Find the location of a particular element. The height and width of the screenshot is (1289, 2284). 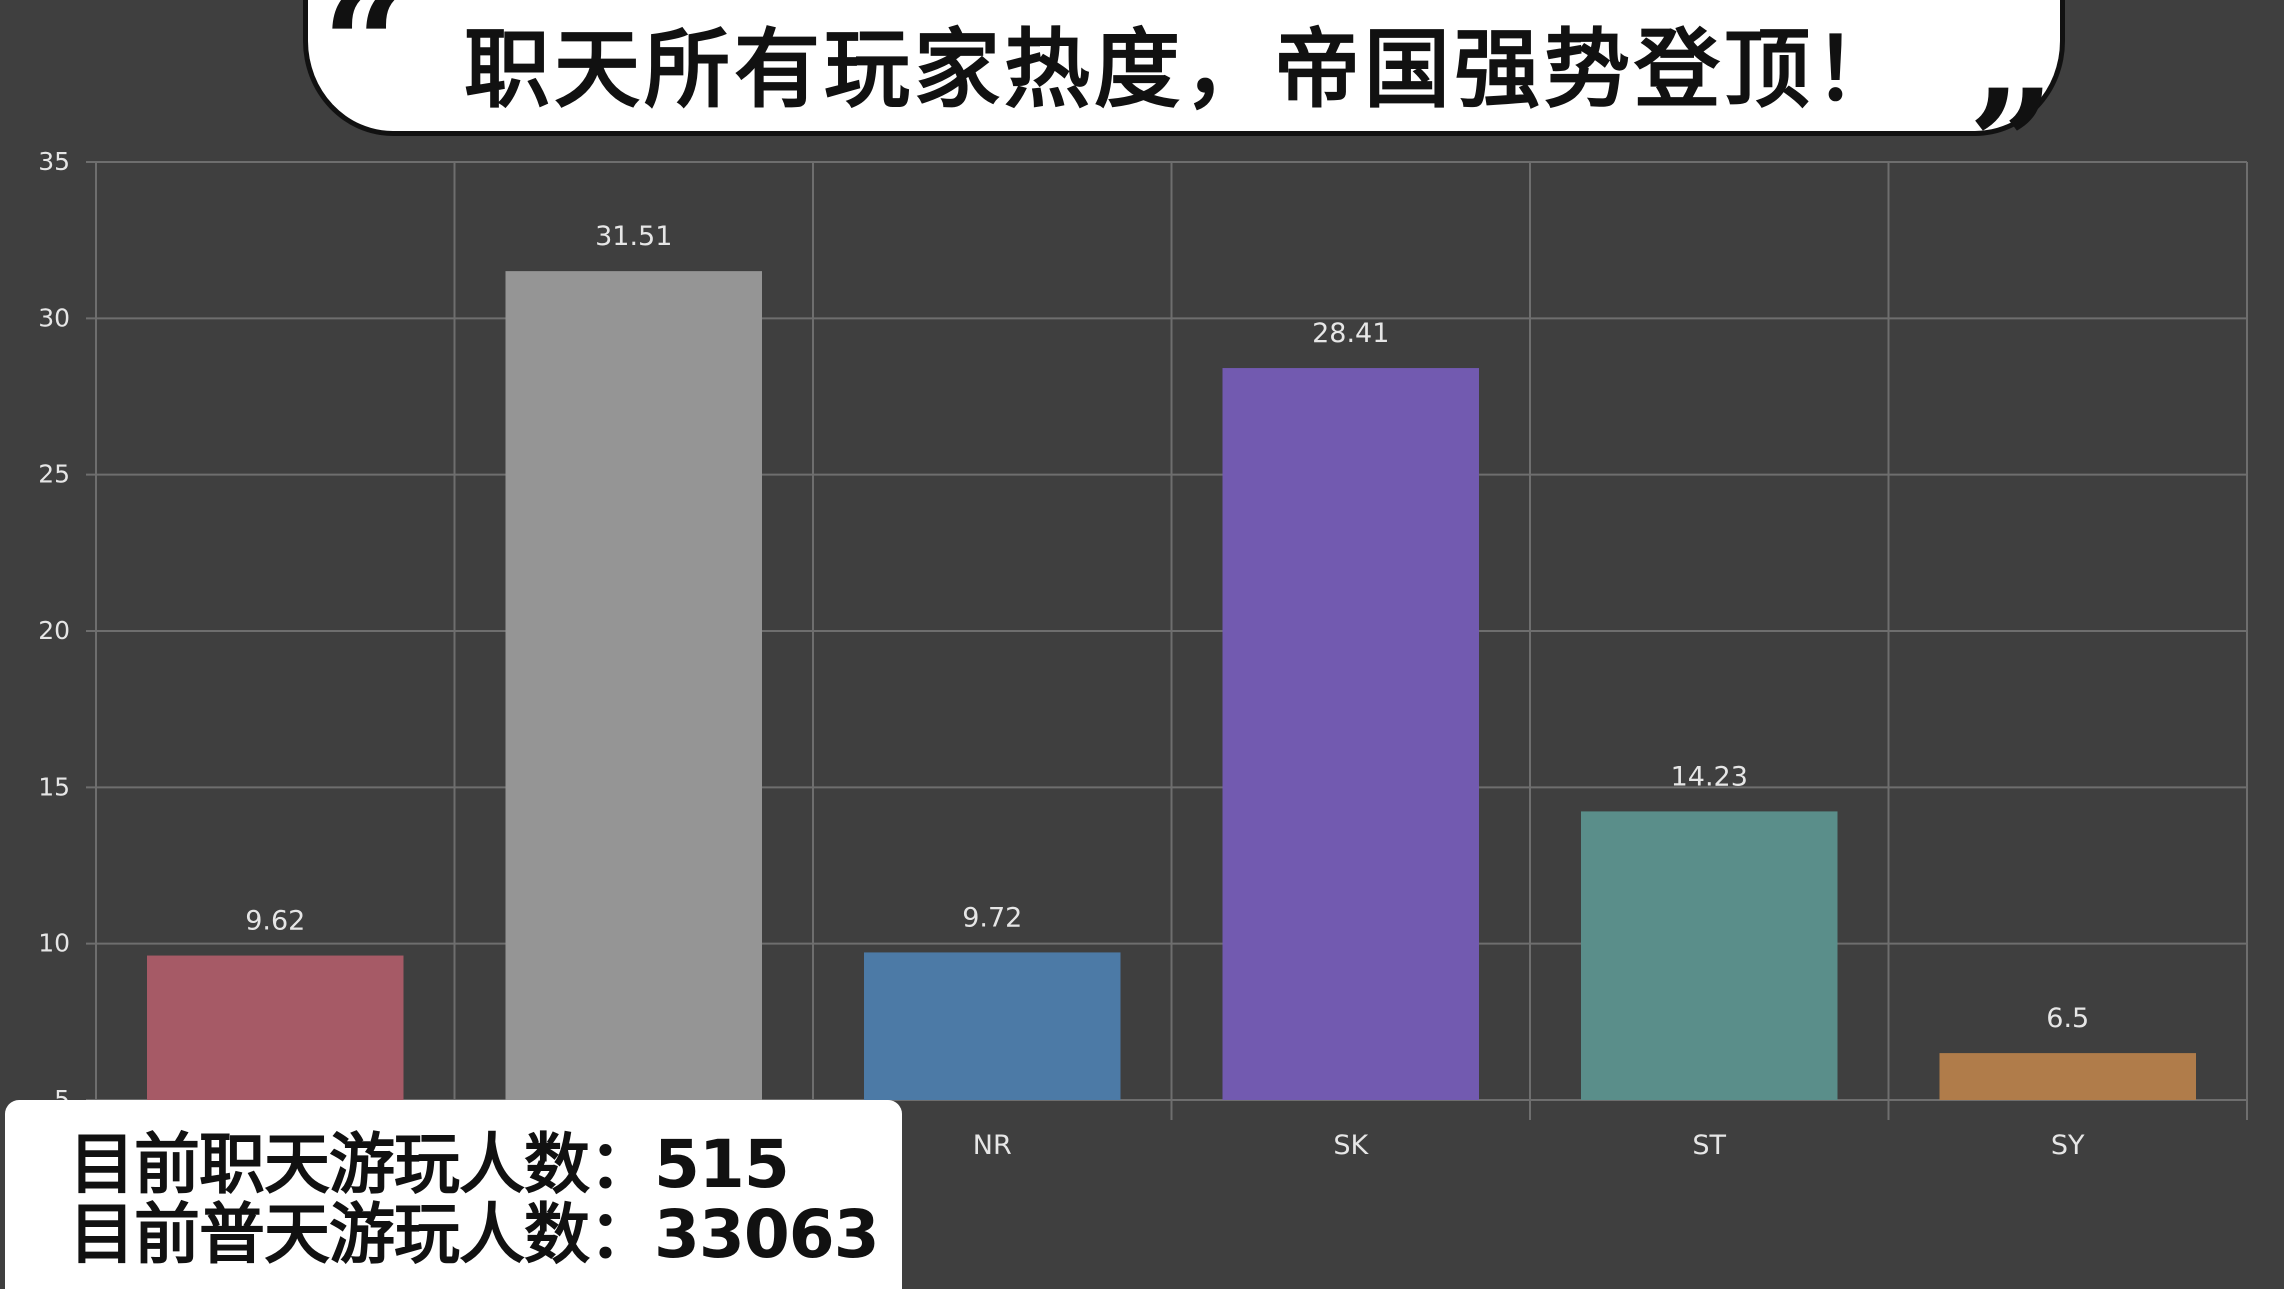

y-tick-label: 25 is located at coordinates (54, 474).